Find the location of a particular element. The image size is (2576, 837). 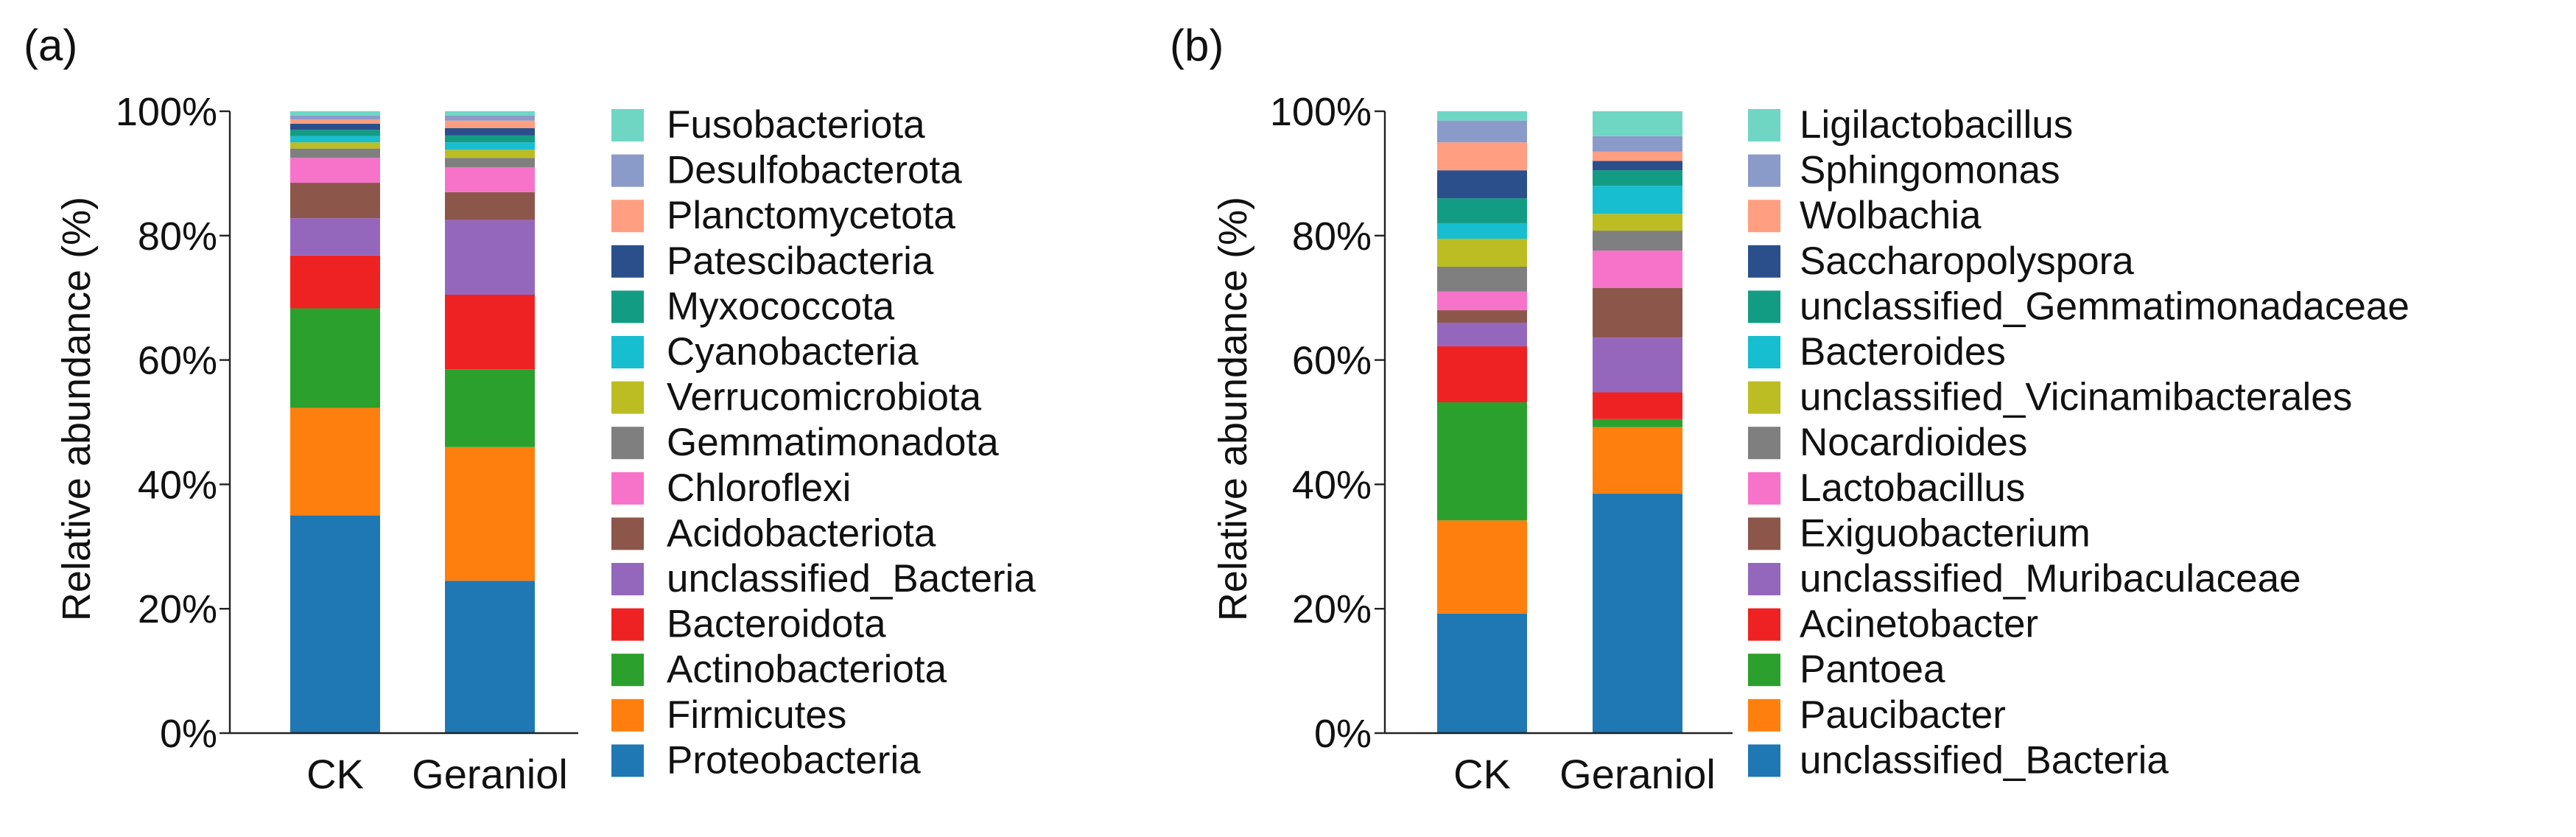

panel-a-legend-swatch-fusobacteriota is located at coordinates (627, 125).